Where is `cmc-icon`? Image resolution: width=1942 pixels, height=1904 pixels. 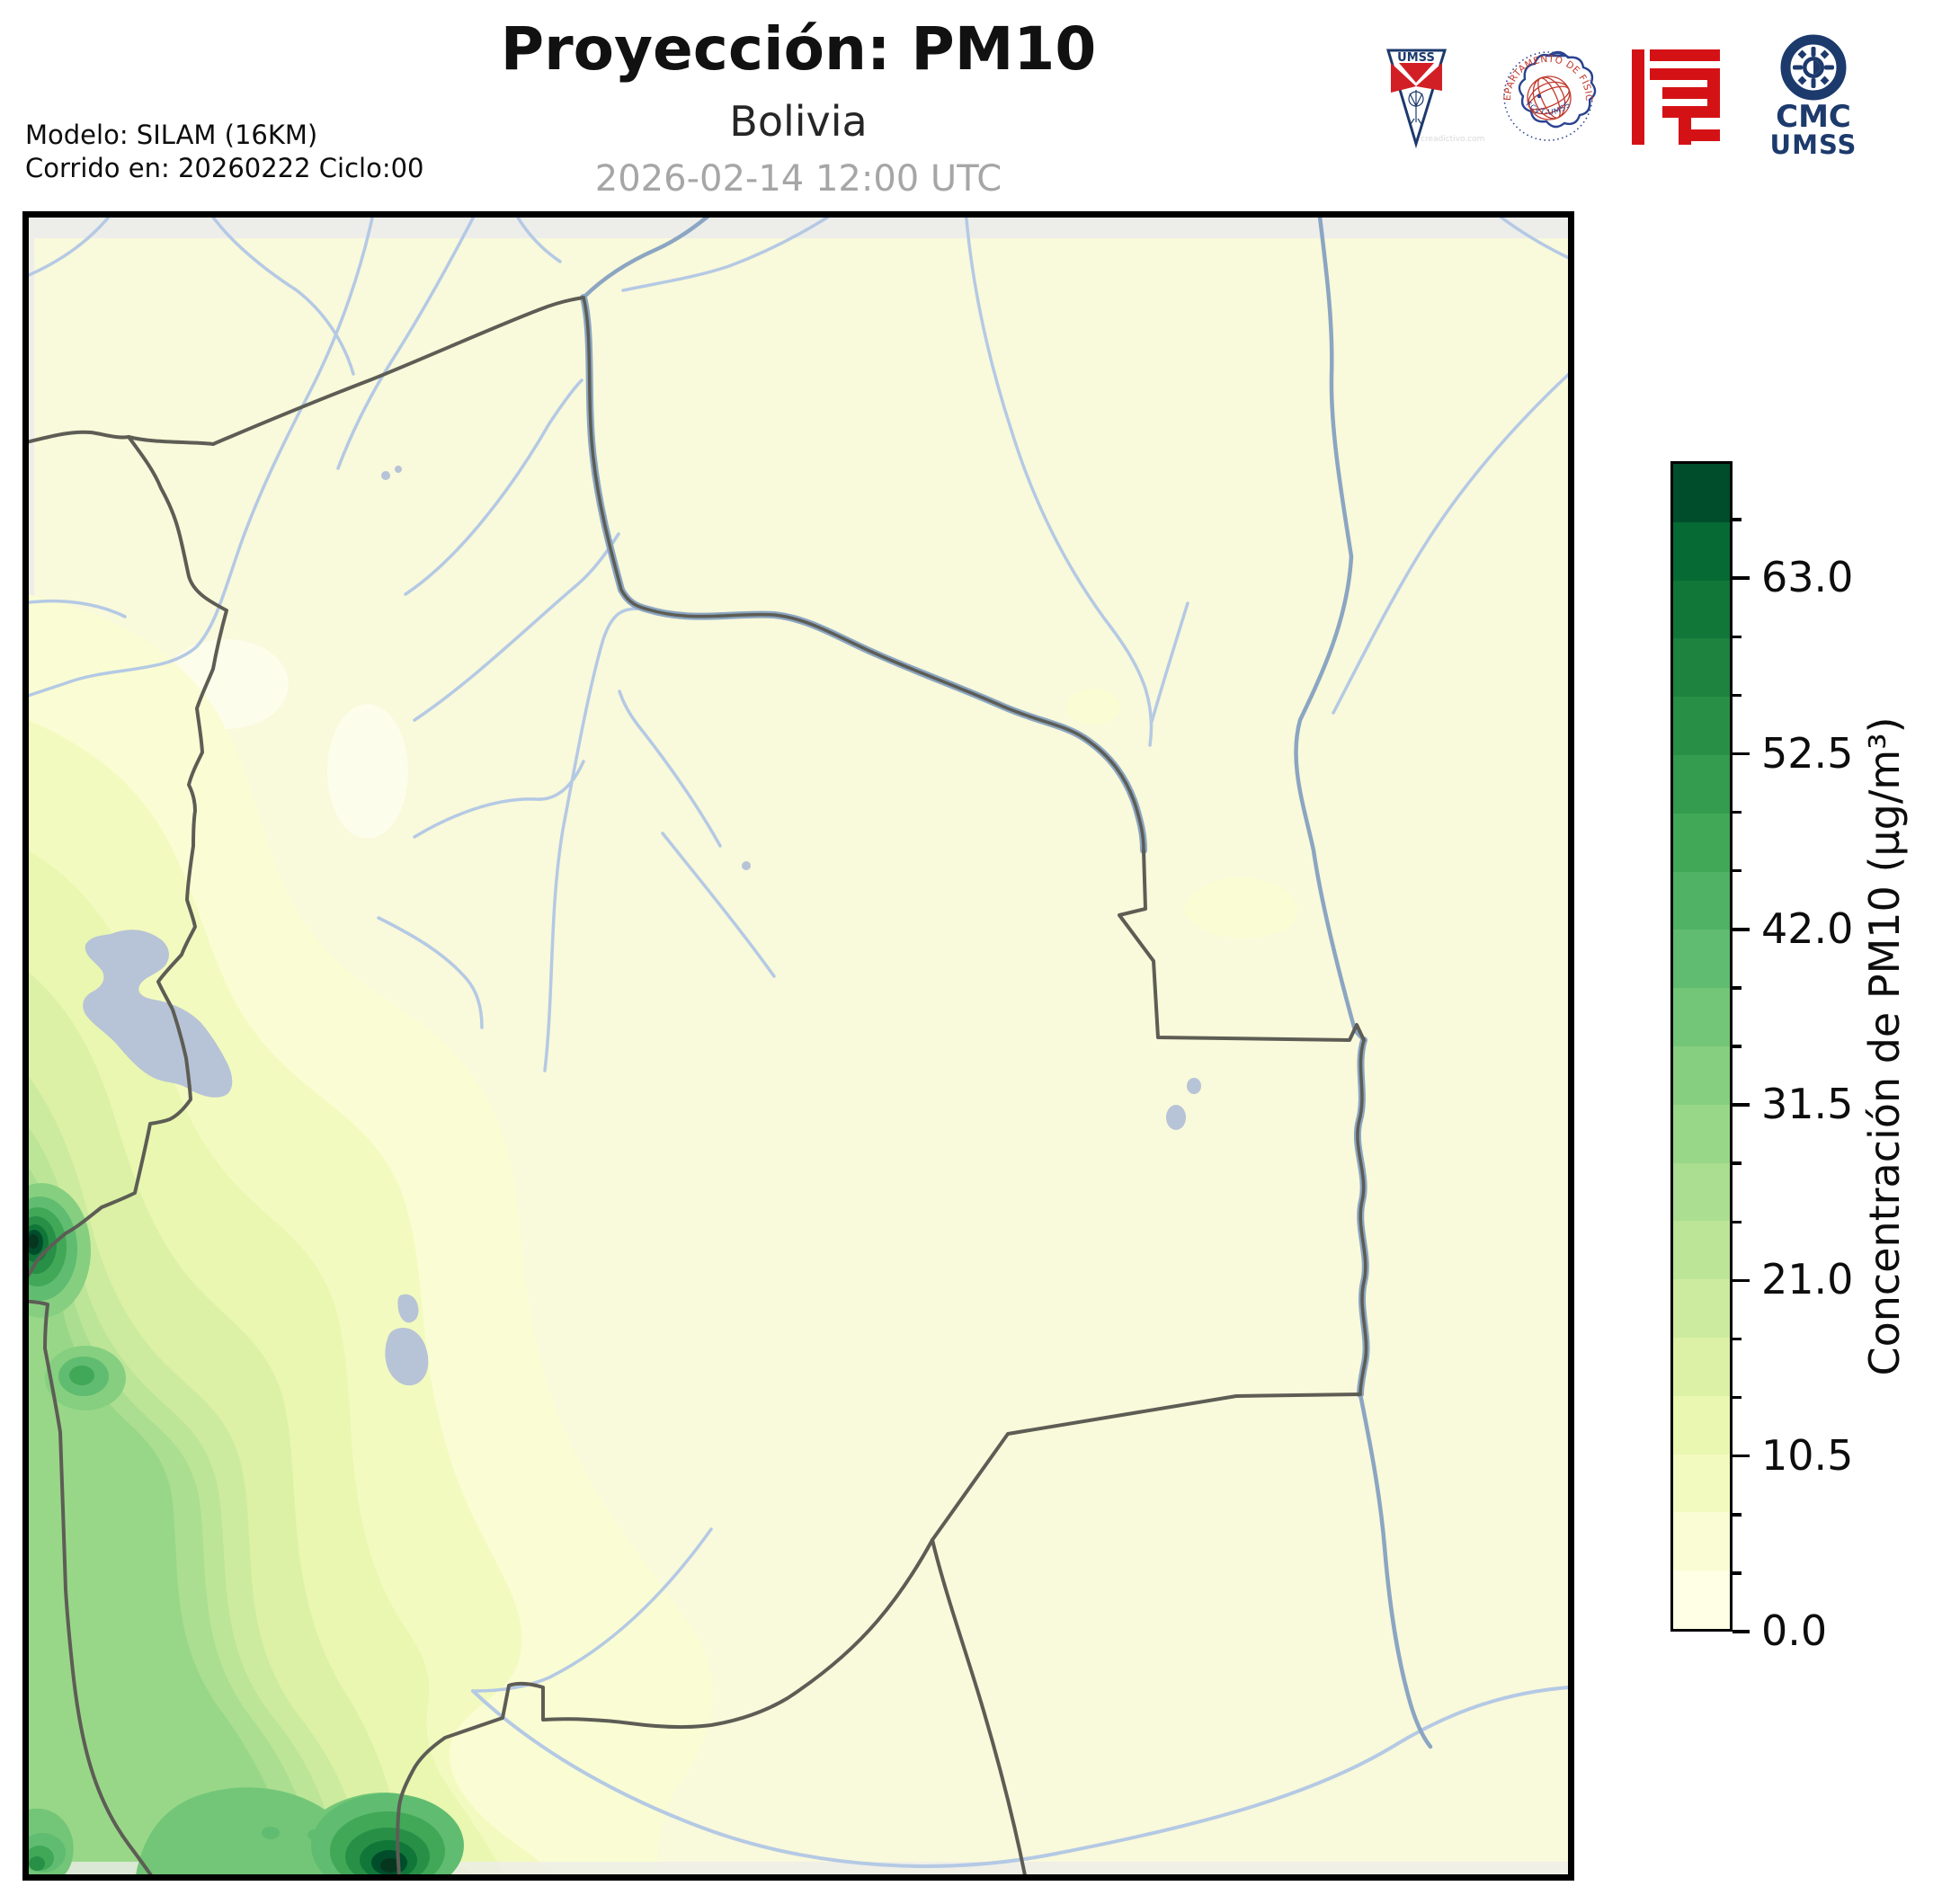
cmc-icon is located at coordinates (1813, 67).